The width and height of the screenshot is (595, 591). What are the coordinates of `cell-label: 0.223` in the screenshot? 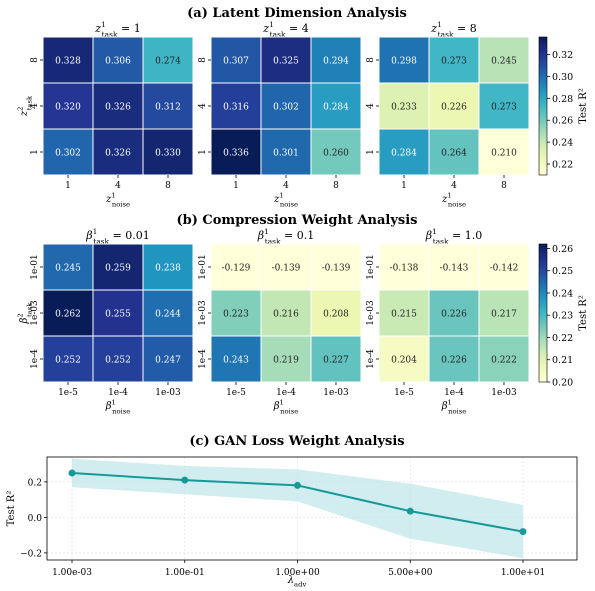 It's located at (236, 315).